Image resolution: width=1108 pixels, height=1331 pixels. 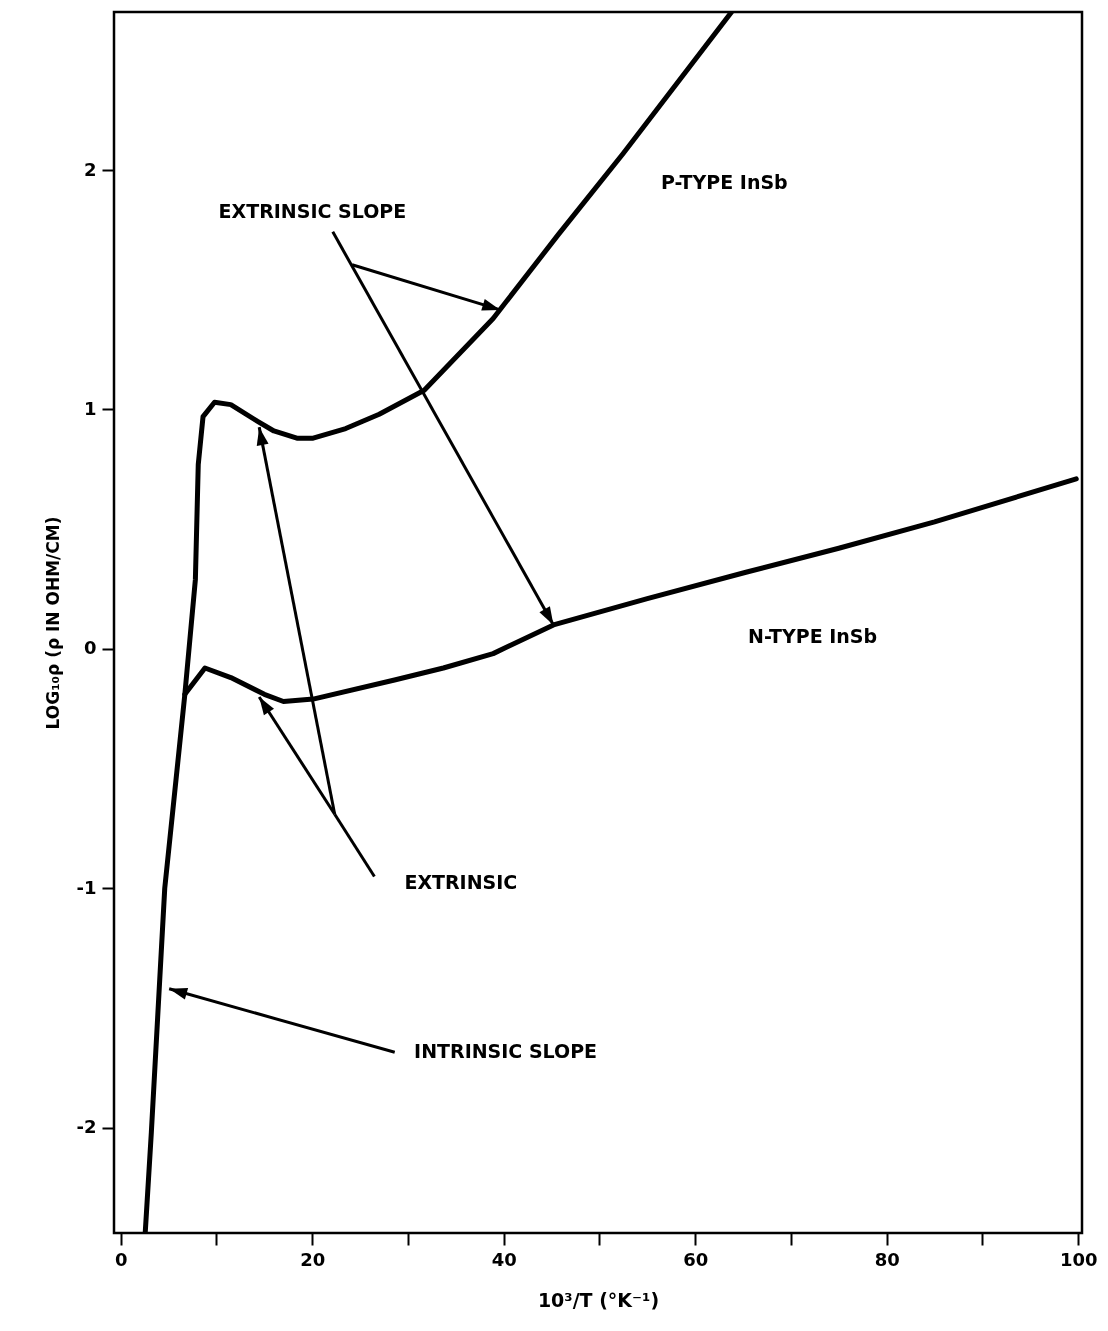 What do you see at coordinates (887, 1259) in the screenshot?
I see `x-tick-label: 80` at bounding box center [887, 1259].